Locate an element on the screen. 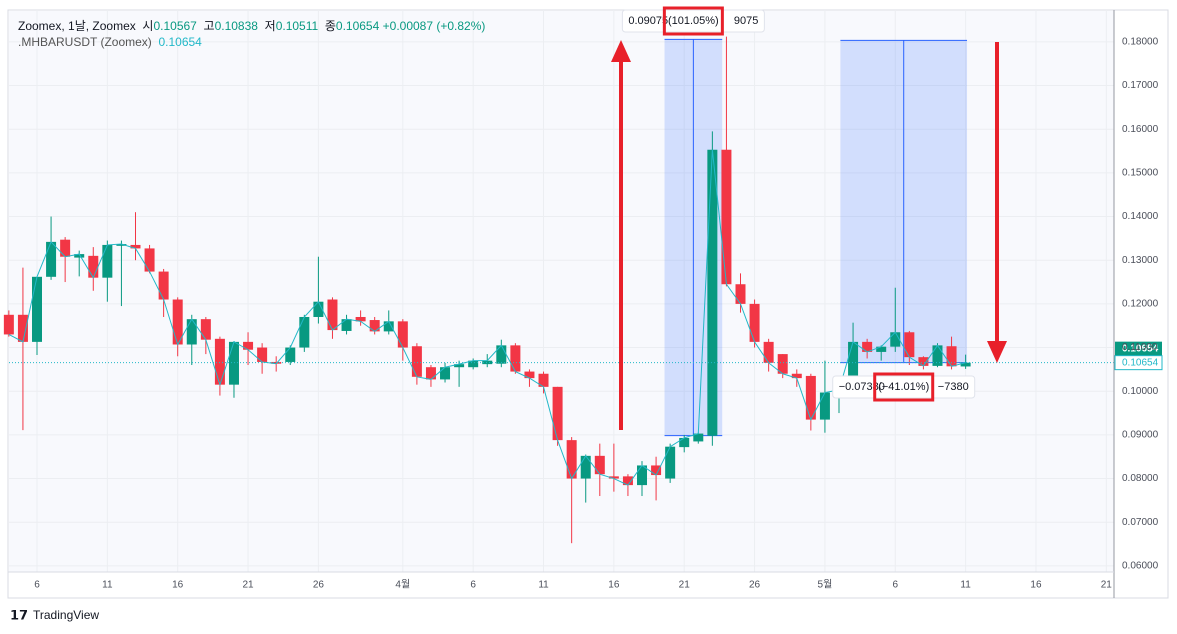  y-tick-label: 0.18000 is located at coordinates (1140, 42).